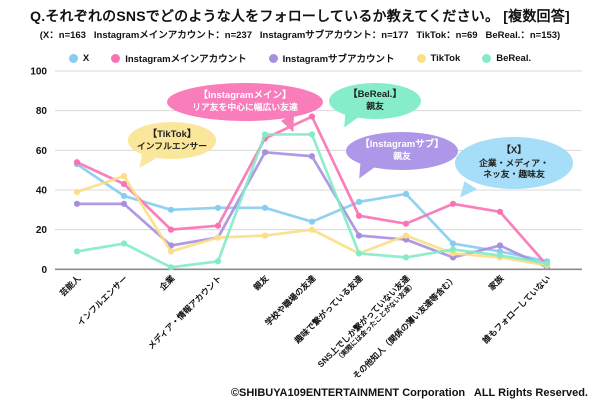 The image size is (600, 405). I want to click on callout-instagram-main: 【Instagramメイン】 リア友を中心に幅広い友達, so click(245, 109).